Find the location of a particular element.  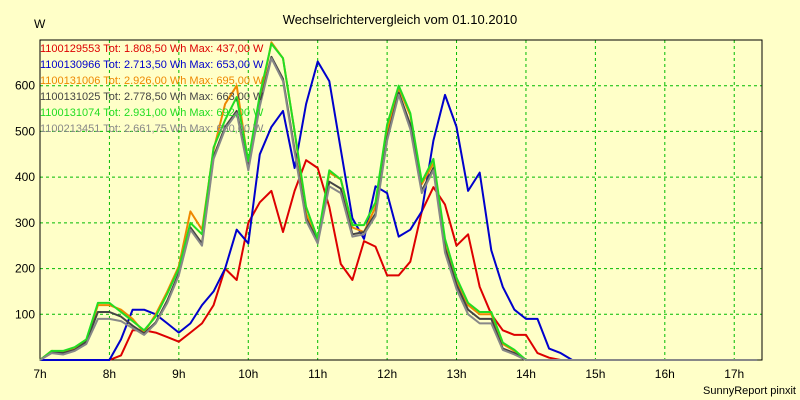

y-axis-label: W is located at coordinates (40, 24).